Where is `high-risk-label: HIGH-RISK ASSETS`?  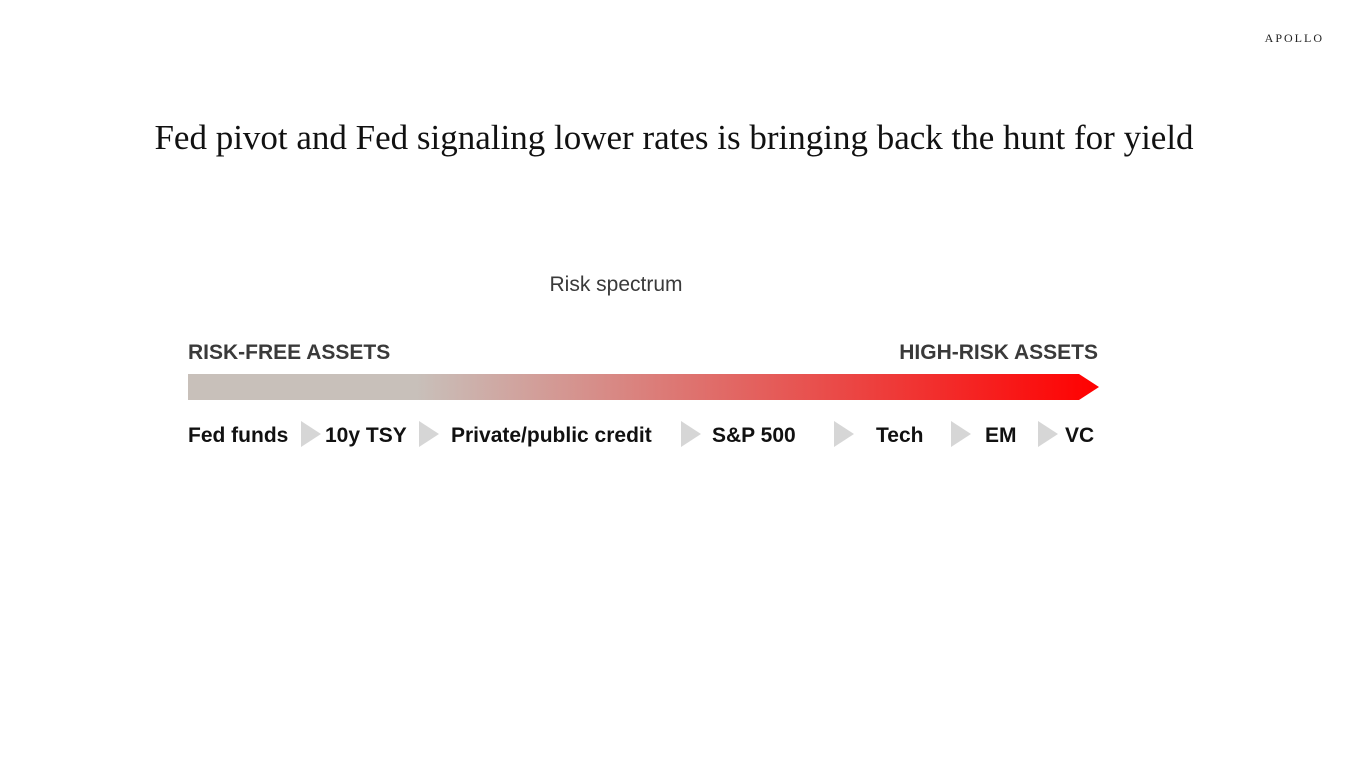 high-risk-label: HIGH-RISK ASSETS is located at coordinates (998, 352).